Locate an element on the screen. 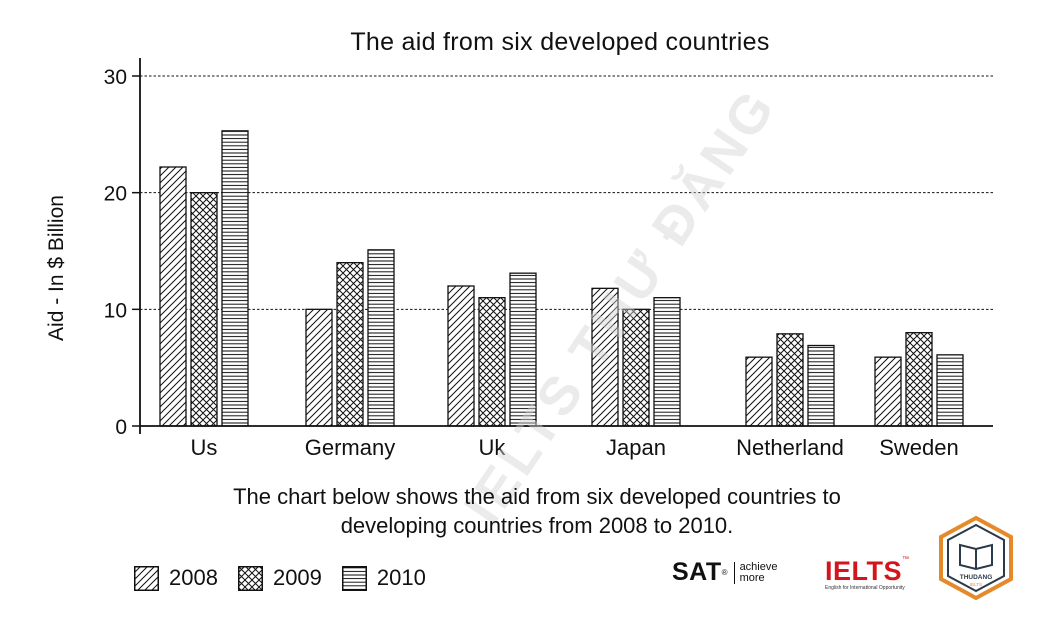 This screenshot has height=625, width=1056. bar-netherland-2009 is located at coordinates (790, 380).